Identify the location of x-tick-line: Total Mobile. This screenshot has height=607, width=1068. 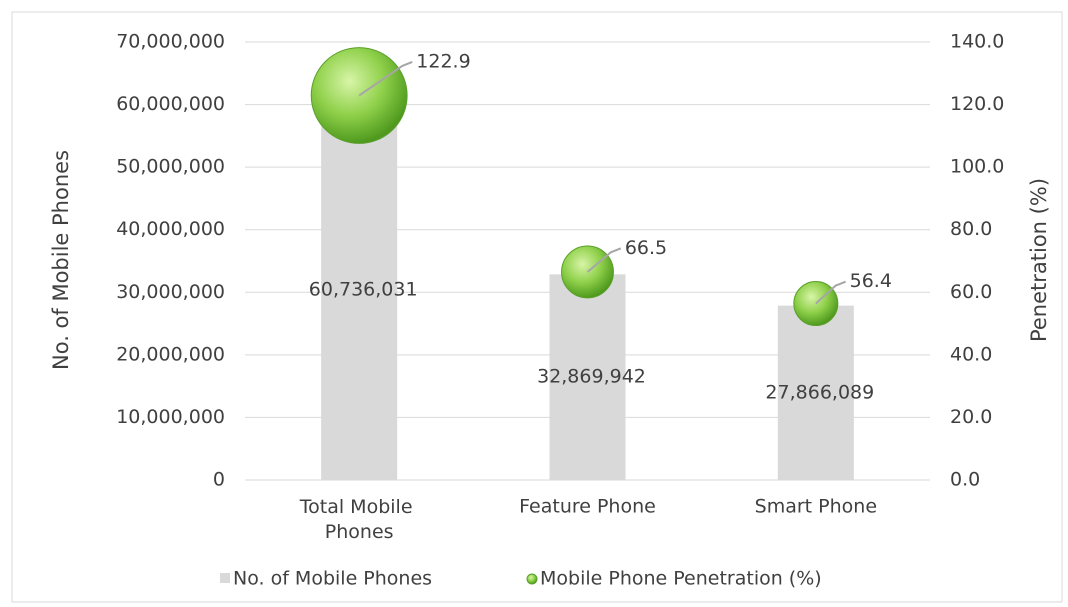
(359, 507).